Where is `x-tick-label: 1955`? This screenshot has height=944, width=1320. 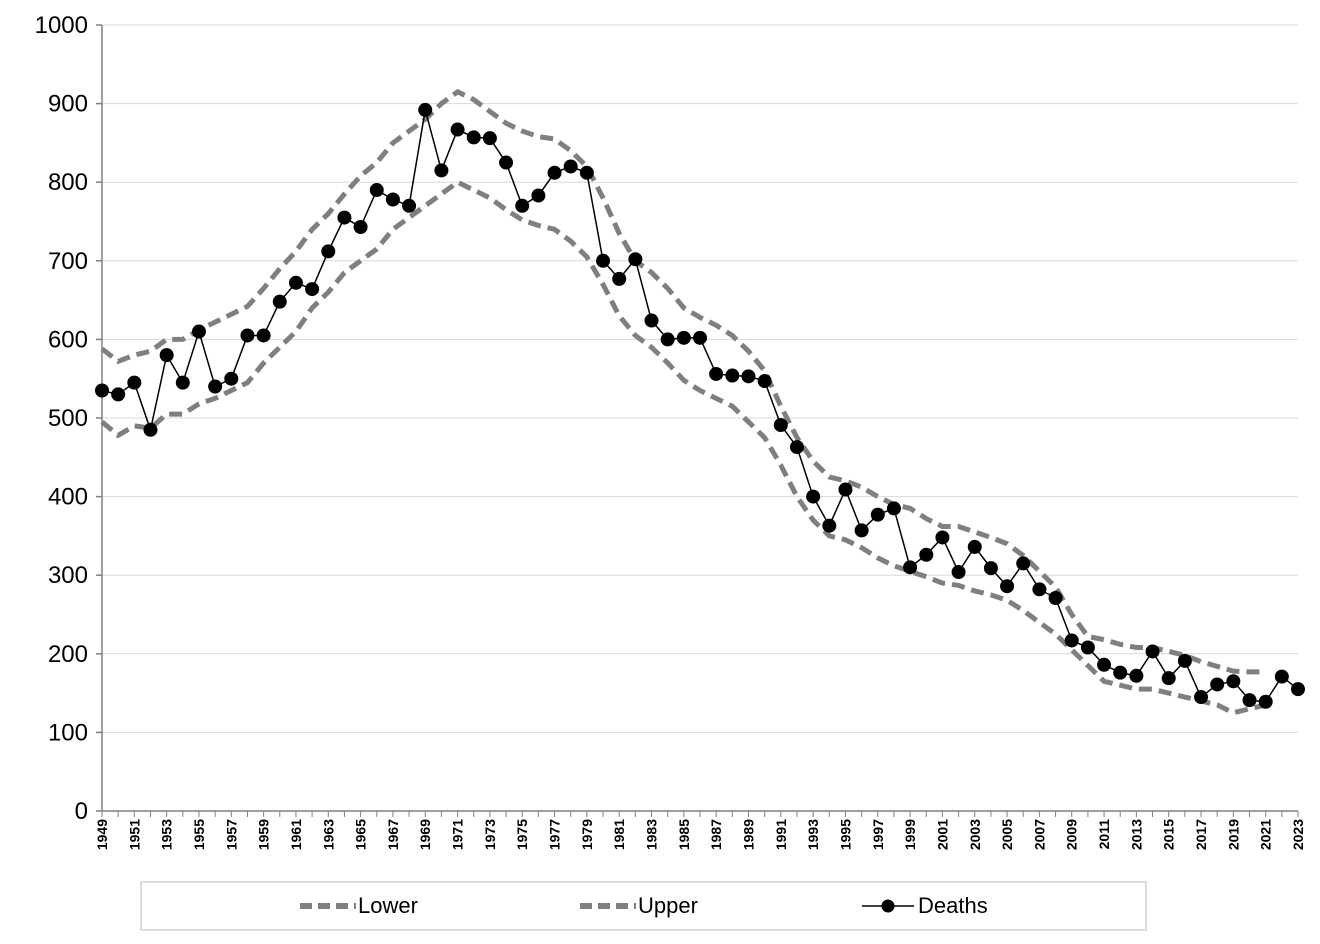
x-tick-label: 1955 is located at coordinates (199, 834).